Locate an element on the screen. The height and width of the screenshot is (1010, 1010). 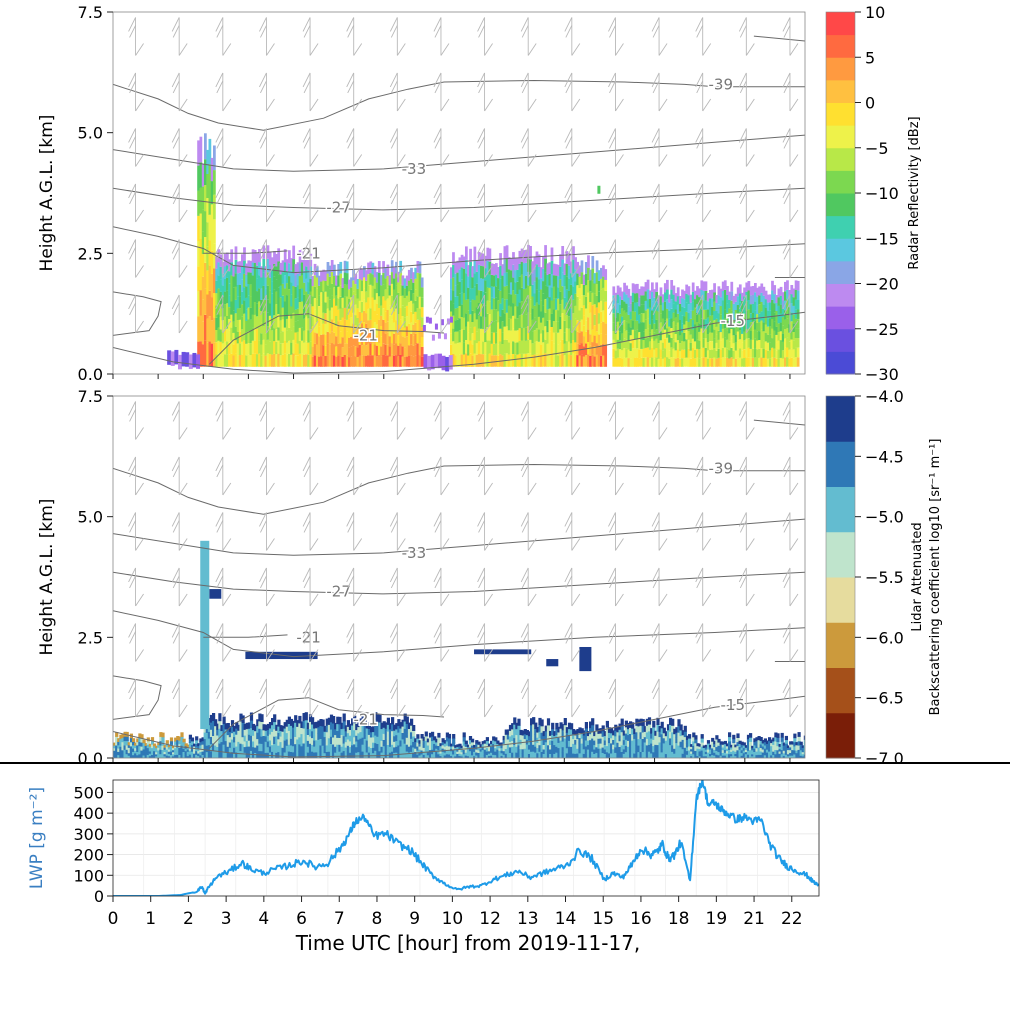
colorbar-swatch is located at coordinates (840, 114).